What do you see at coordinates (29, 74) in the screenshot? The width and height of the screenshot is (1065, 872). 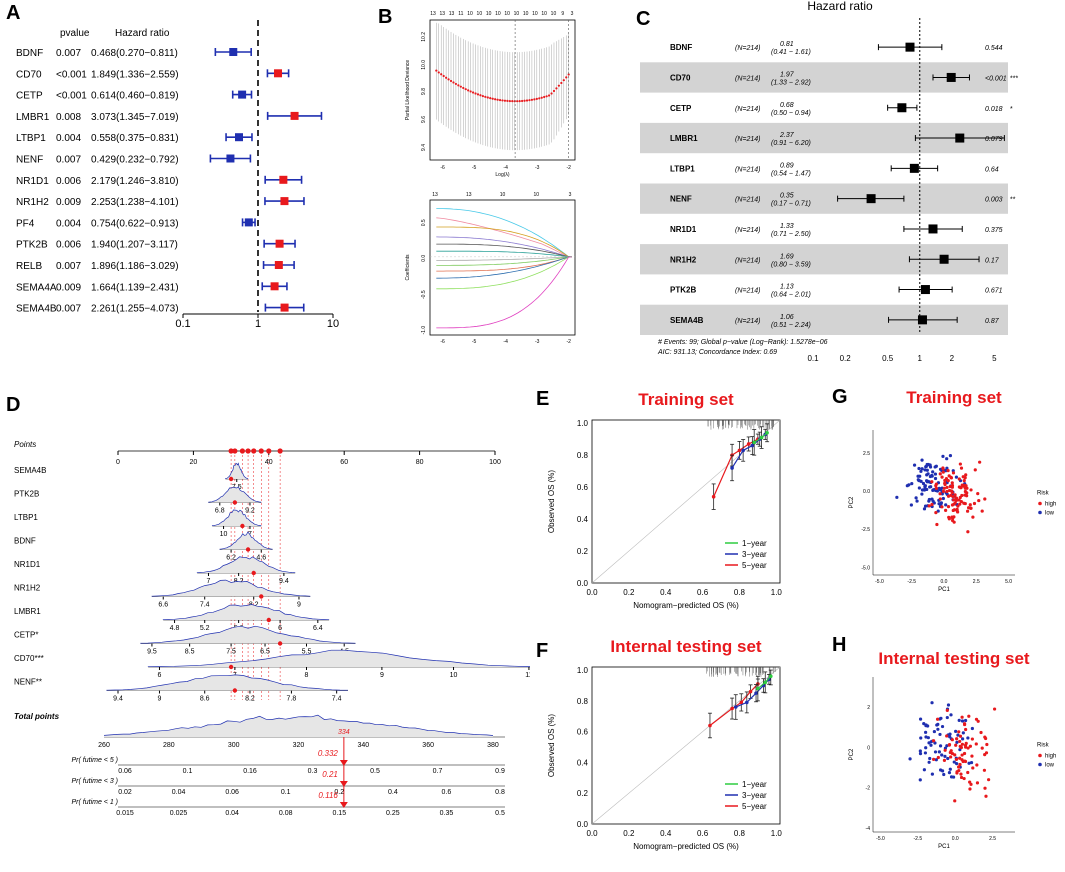 I see `gene-label: CD70` at bounding box center [29, 74].